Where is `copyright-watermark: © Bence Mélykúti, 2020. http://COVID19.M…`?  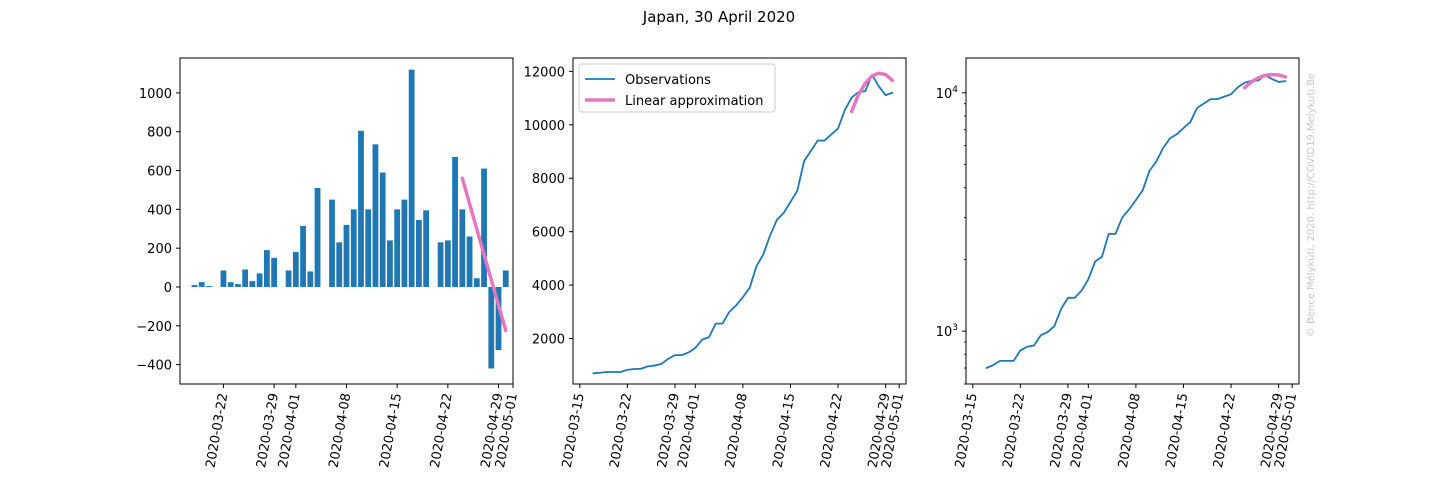 copyright-watermark: © Bence Mélykúti, 2020. http://COVID19.M… is located at coordinates (1311, 205).